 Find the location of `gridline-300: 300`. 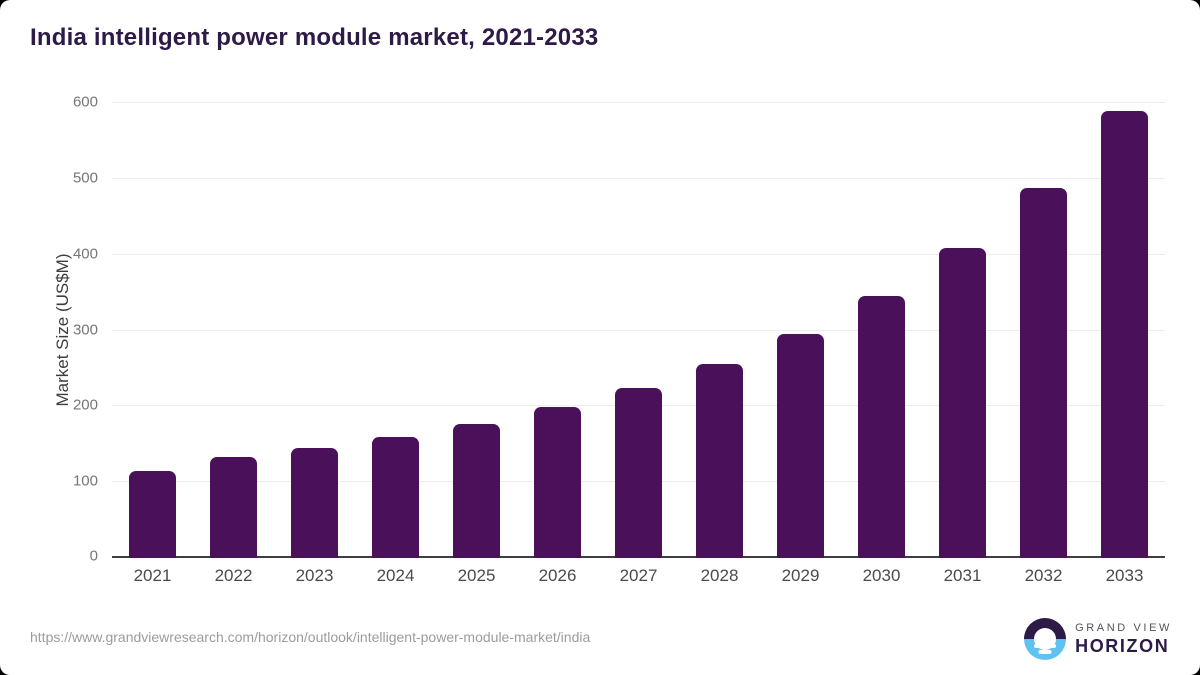

gridline-300: 300 is located at coordinates (619, 329).